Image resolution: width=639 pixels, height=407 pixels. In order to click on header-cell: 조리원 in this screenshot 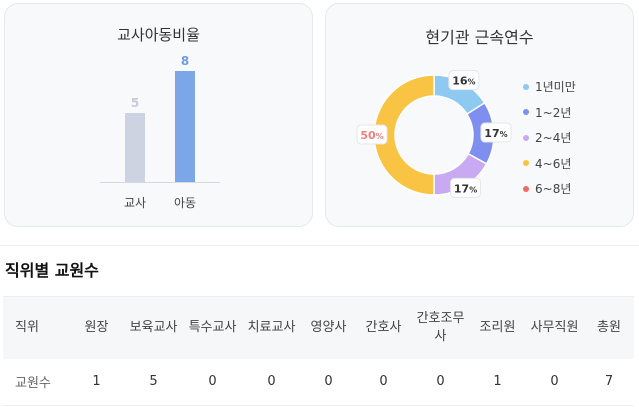, I will do `click(497, 327)`.